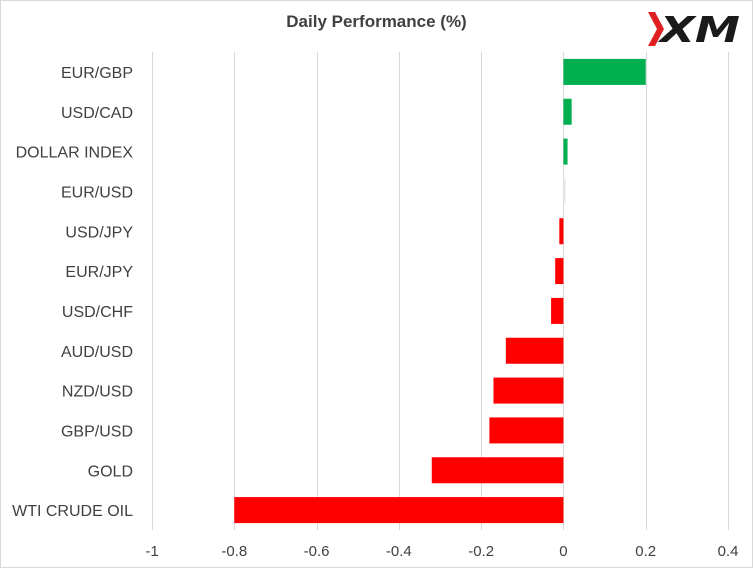 The width and height of the screenshot is (753, 568). I want to click on x-tick-label: -0.2, so click(481, 551).